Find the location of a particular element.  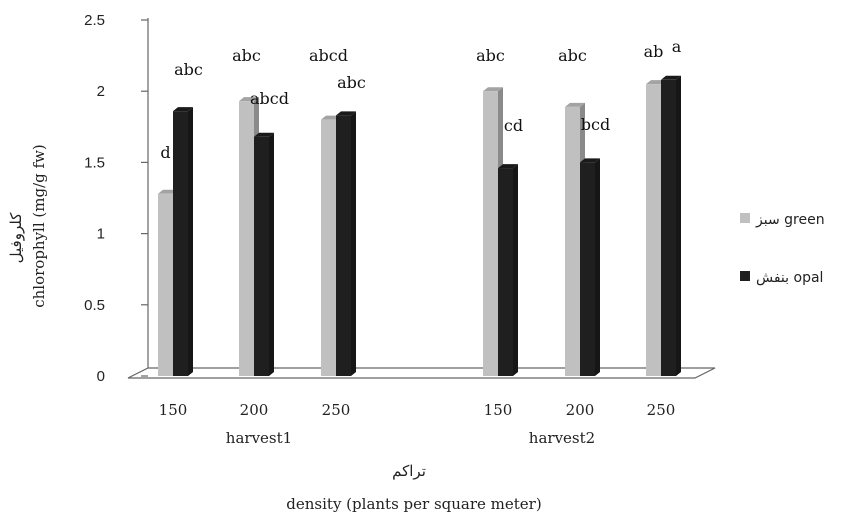

y-axis-title: کلروفیل chlorophyll (mg/g fw) is located at coordinates (27, 226).